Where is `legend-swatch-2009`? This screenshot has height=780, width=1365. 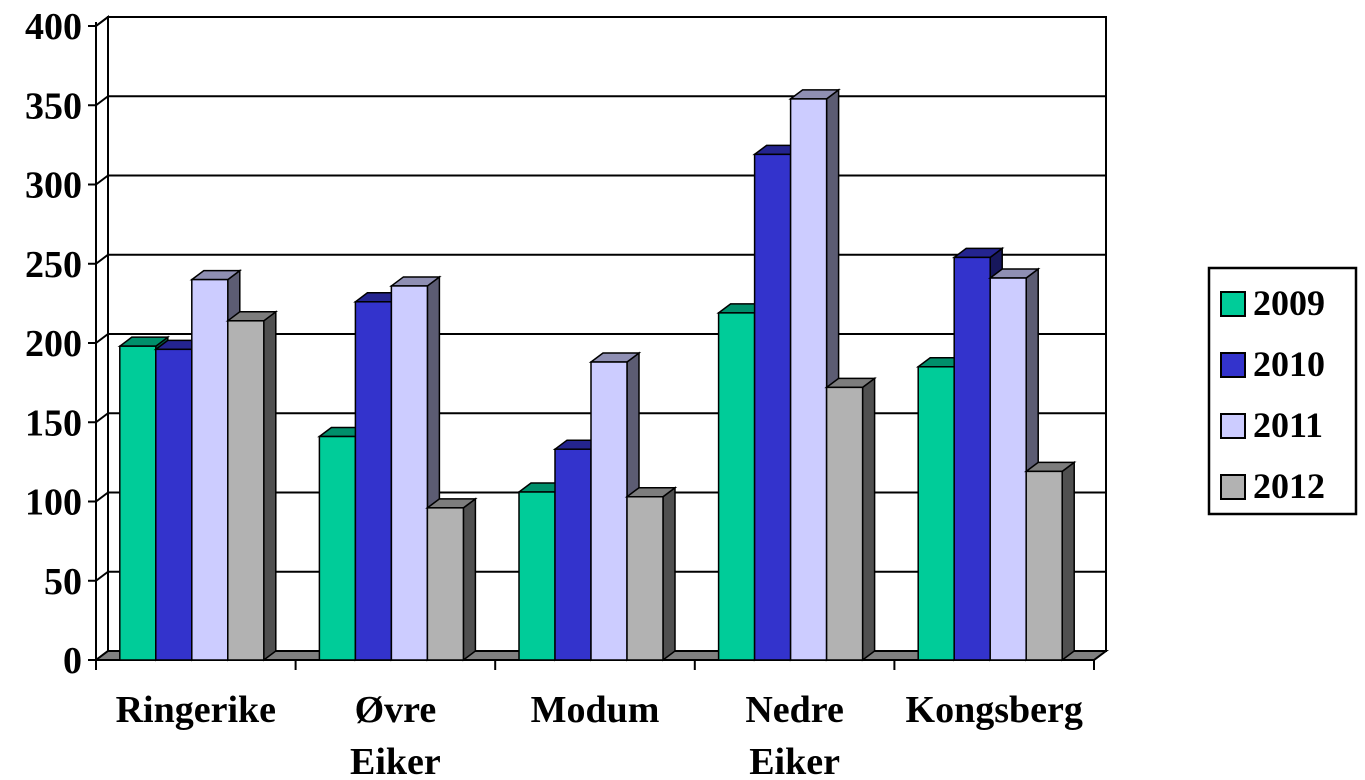
legend-swatch-2009 is located at coordinates (1233, 304).